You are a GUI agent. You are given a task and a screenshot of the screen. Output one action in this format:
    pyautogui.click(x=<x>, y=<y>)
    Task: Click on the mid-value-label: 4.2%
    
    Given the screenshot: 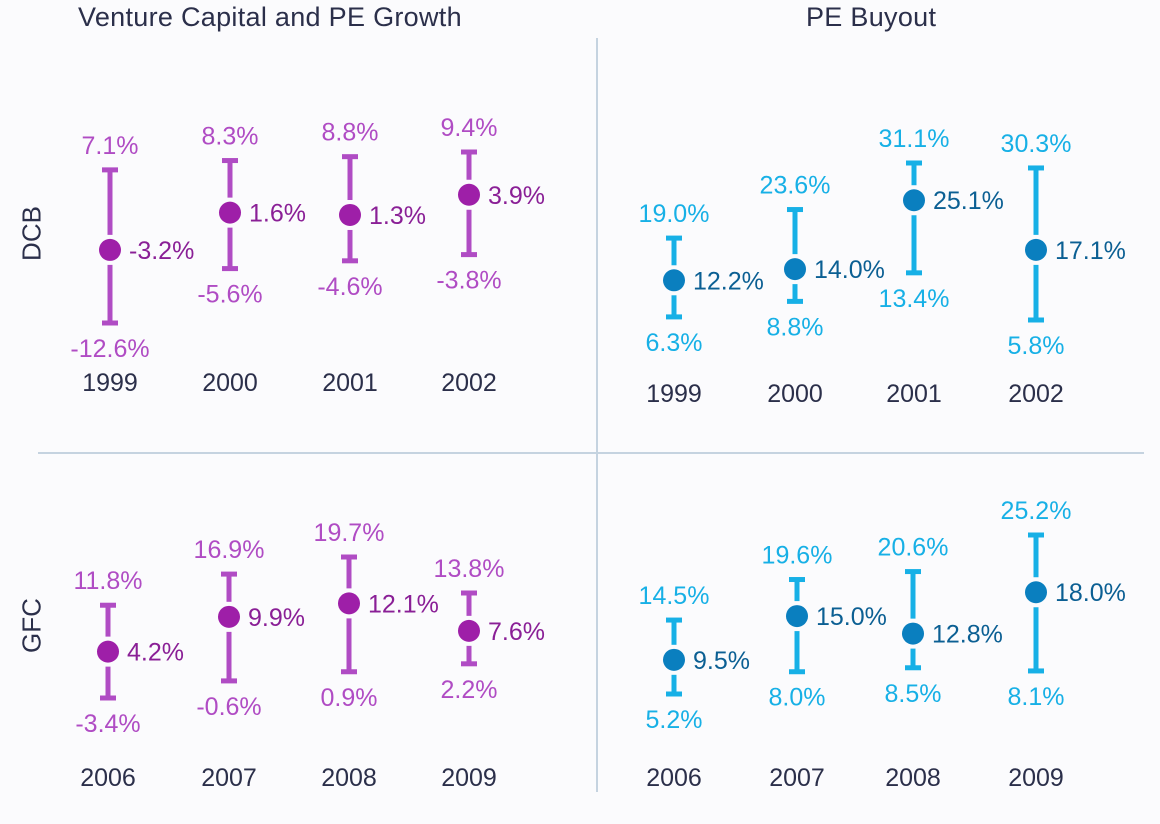 What is the action you would take?
    pyautogui.click(x=155, y=653)
    